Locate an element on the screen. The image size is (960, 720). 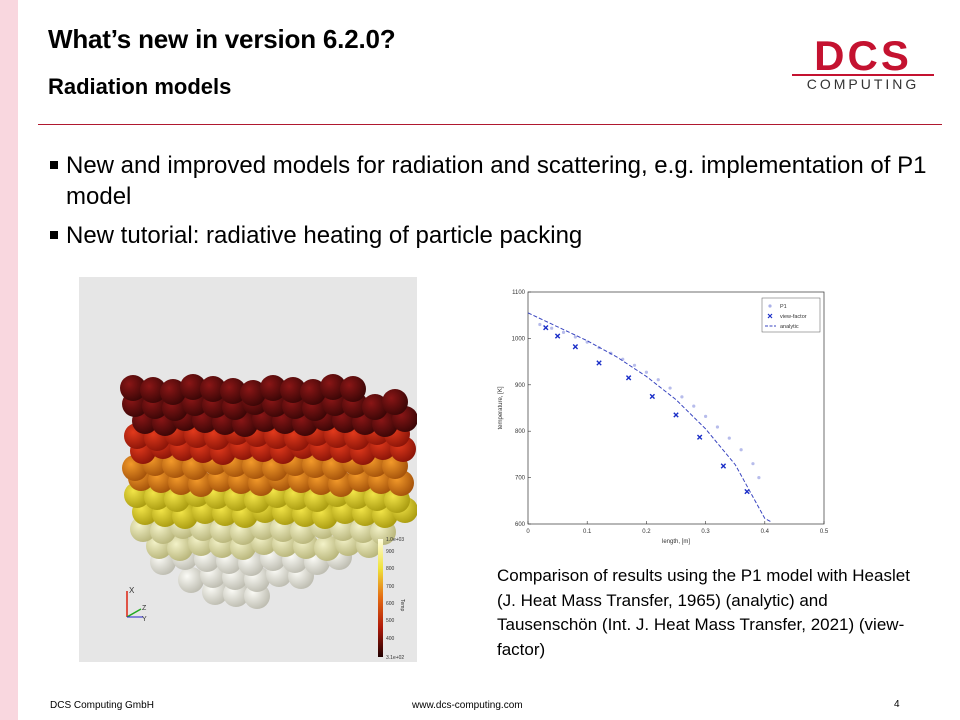
axes-triad: X Z Y is located at coordinates (136, 604).